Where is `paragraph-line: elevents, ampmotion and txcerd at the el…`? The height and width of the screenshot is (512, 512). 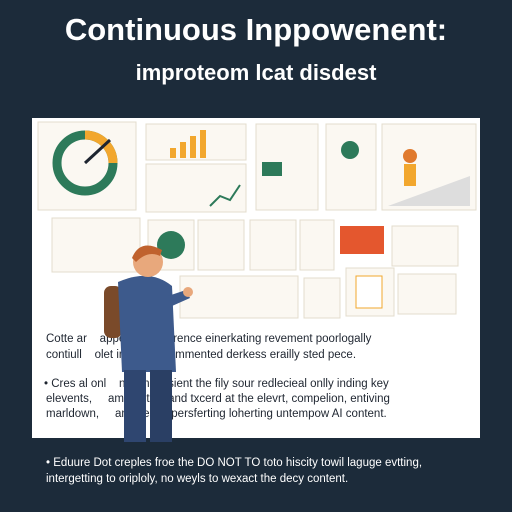
paragraph-line: elevents, ampmotion and txcerd at the el… is located at coordinates (218, 399).